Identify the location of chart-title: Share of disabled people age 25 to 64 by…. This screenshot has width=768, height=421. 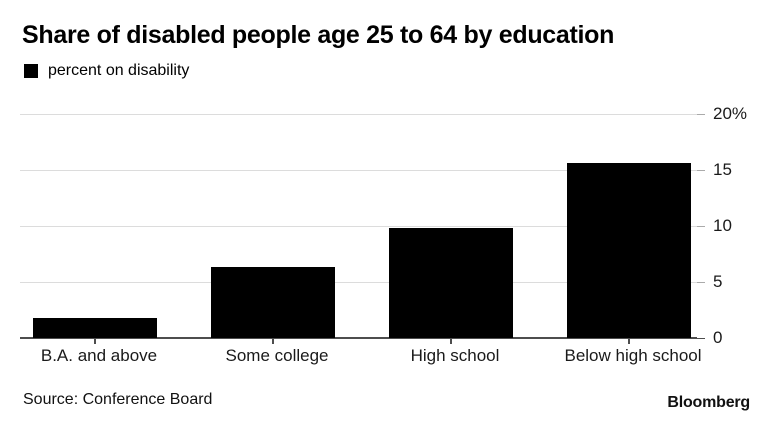
(318, 35).